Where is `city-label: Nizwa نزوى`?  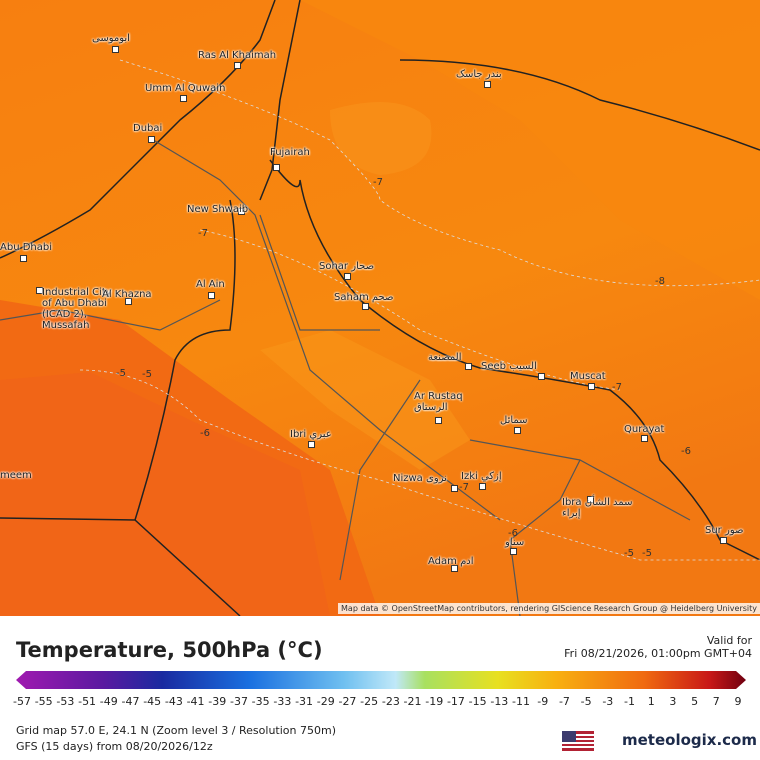
city-label: Nizwa نزوى is located at coordinates (420, 478).